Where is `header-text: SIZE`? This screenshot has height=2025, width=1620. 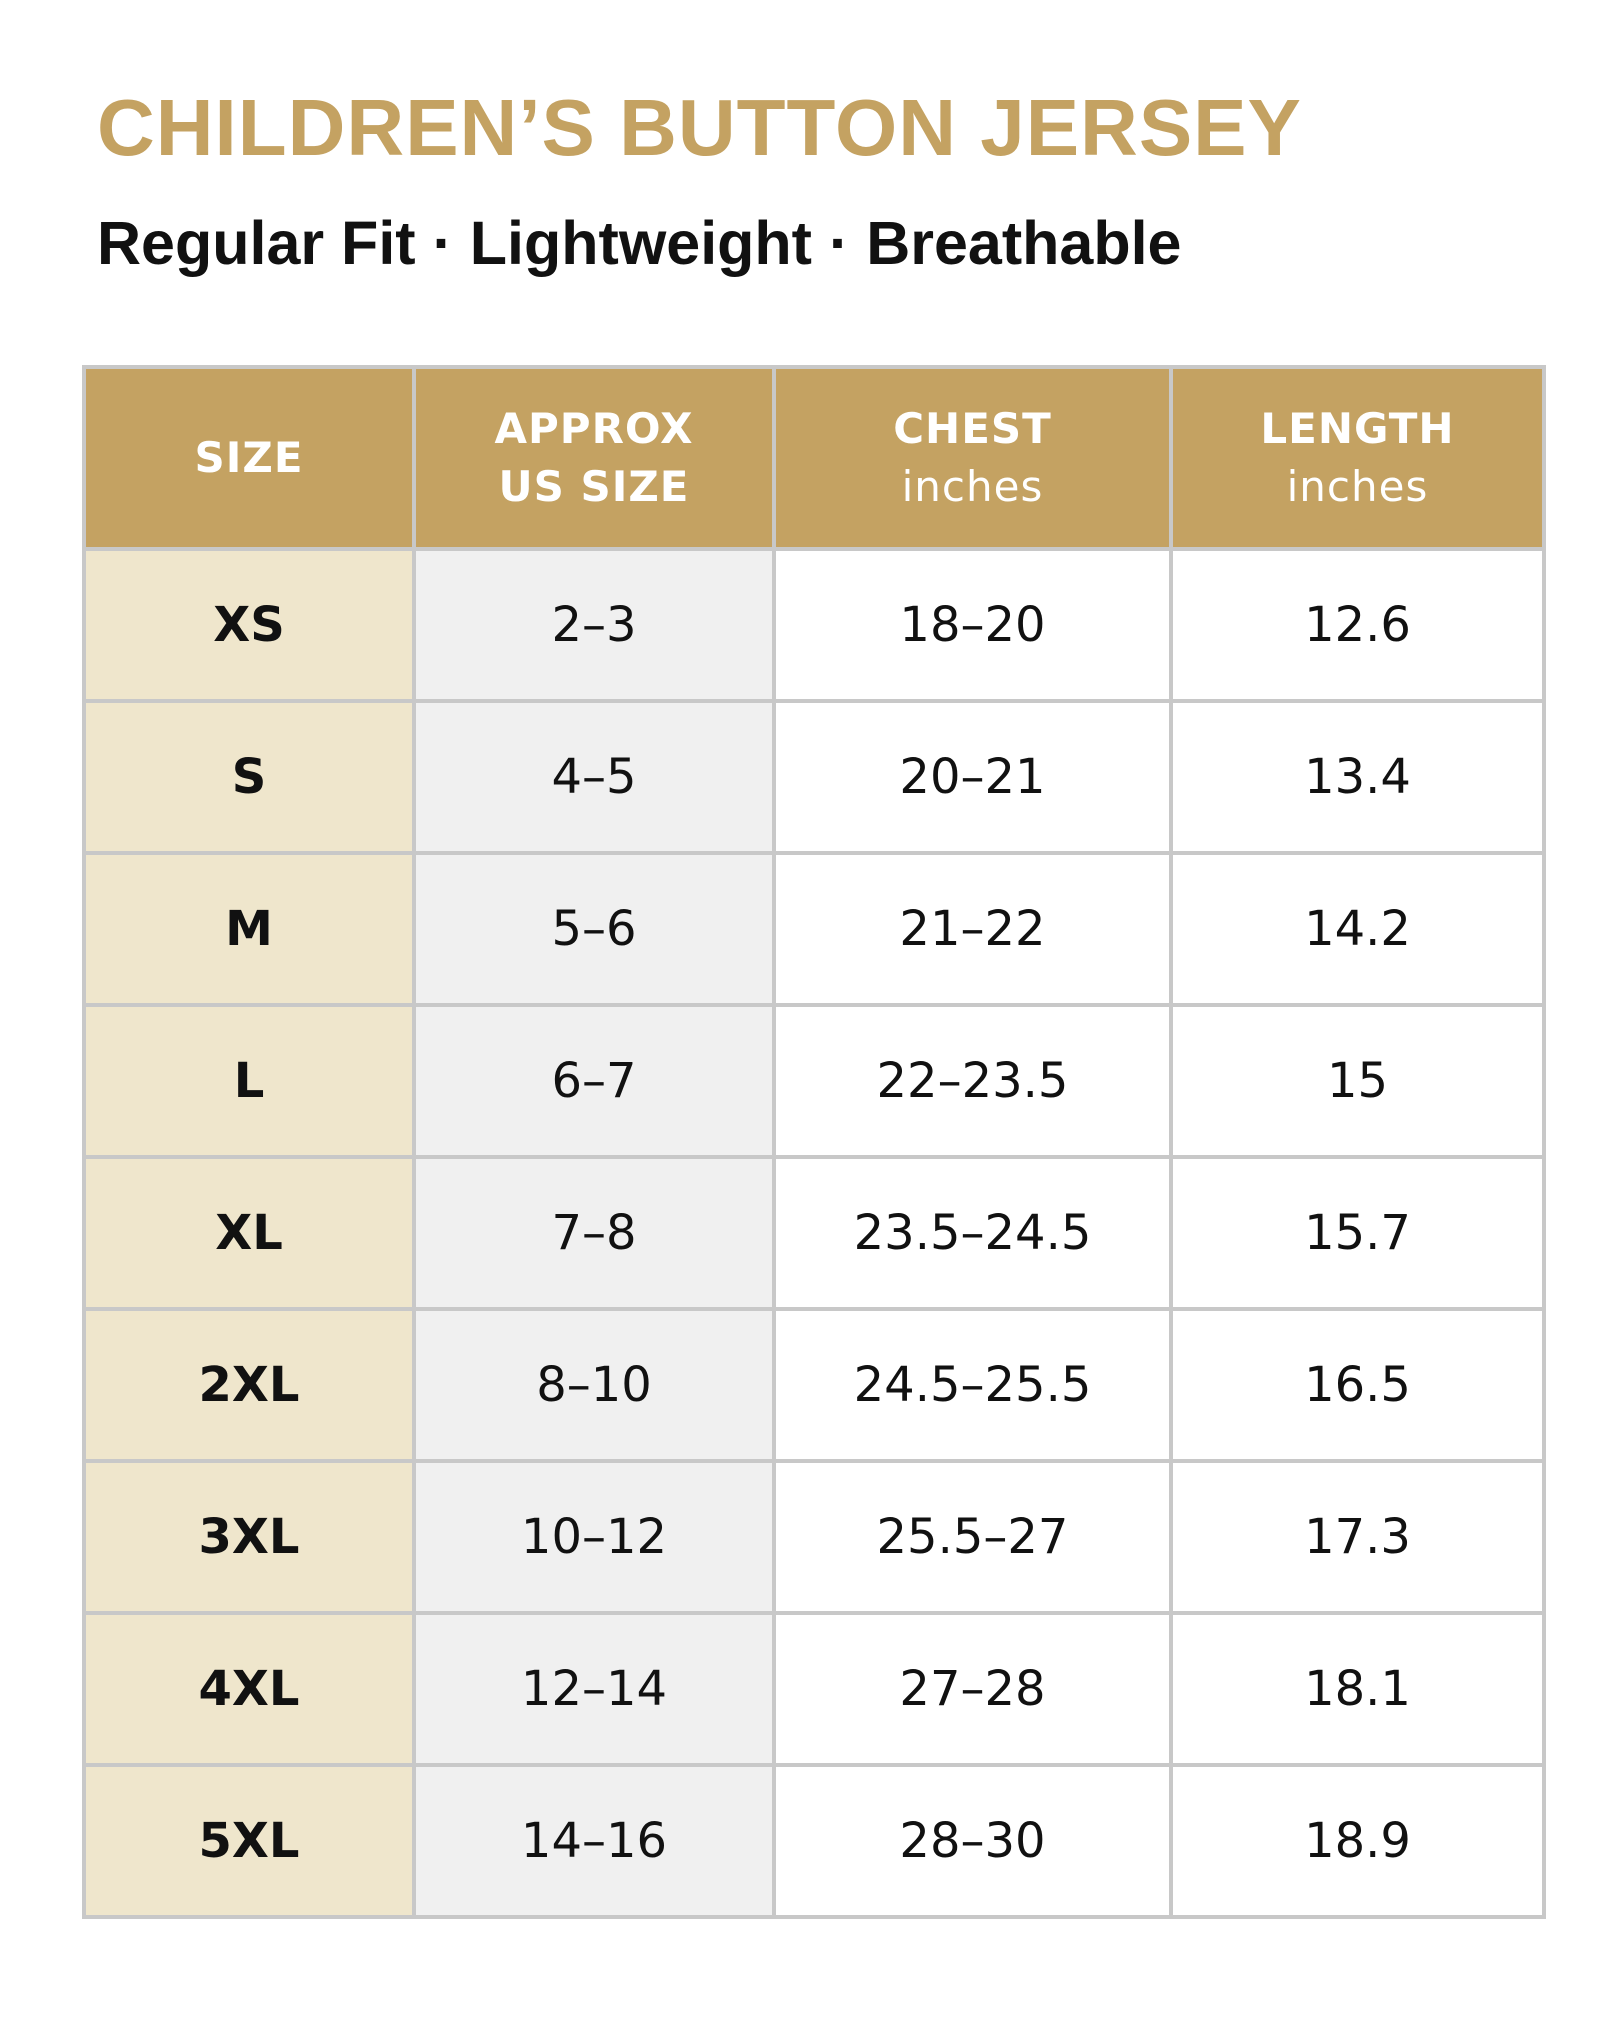
header-text: SIZE is located at coordinates (249, 457).